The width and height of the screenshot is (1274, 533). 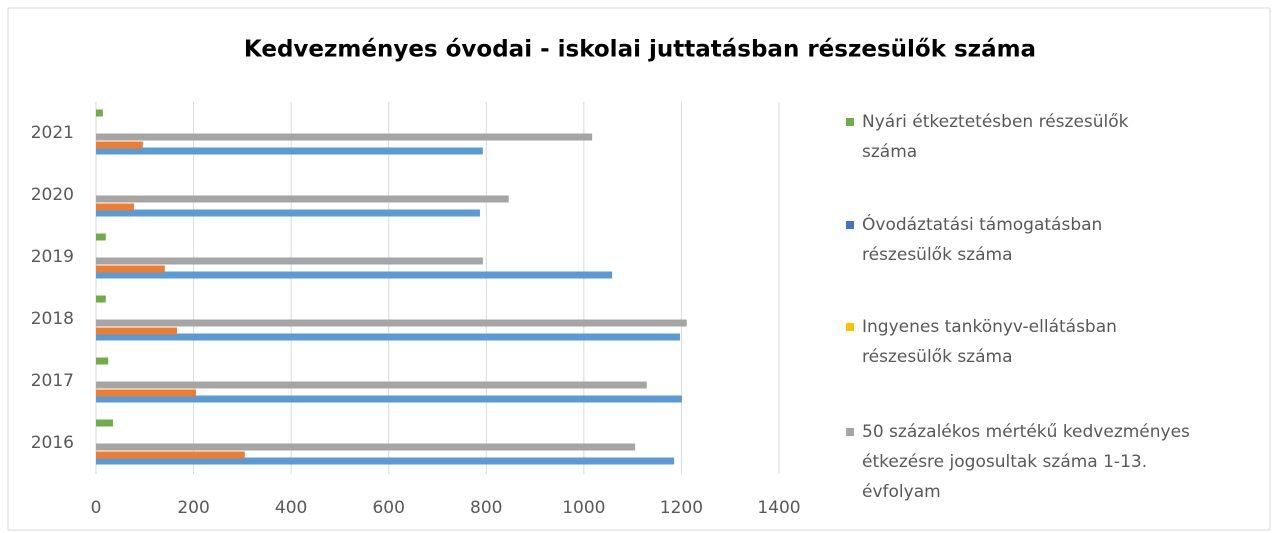 I want to click on y-tick-label: 2021, so click(x=52, y=133).